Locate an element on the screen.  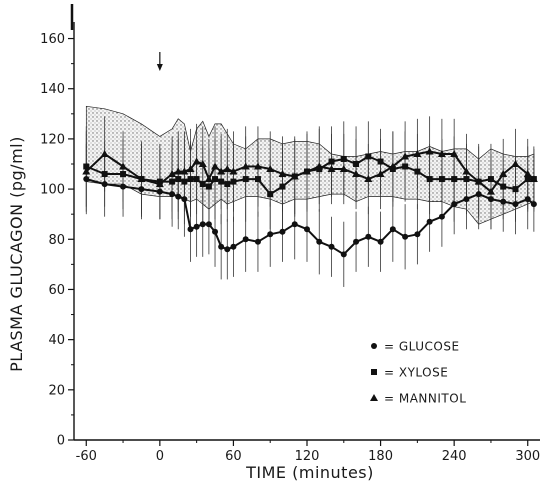
legend-label: = MANNITOL is located at coordinates (425, 399).